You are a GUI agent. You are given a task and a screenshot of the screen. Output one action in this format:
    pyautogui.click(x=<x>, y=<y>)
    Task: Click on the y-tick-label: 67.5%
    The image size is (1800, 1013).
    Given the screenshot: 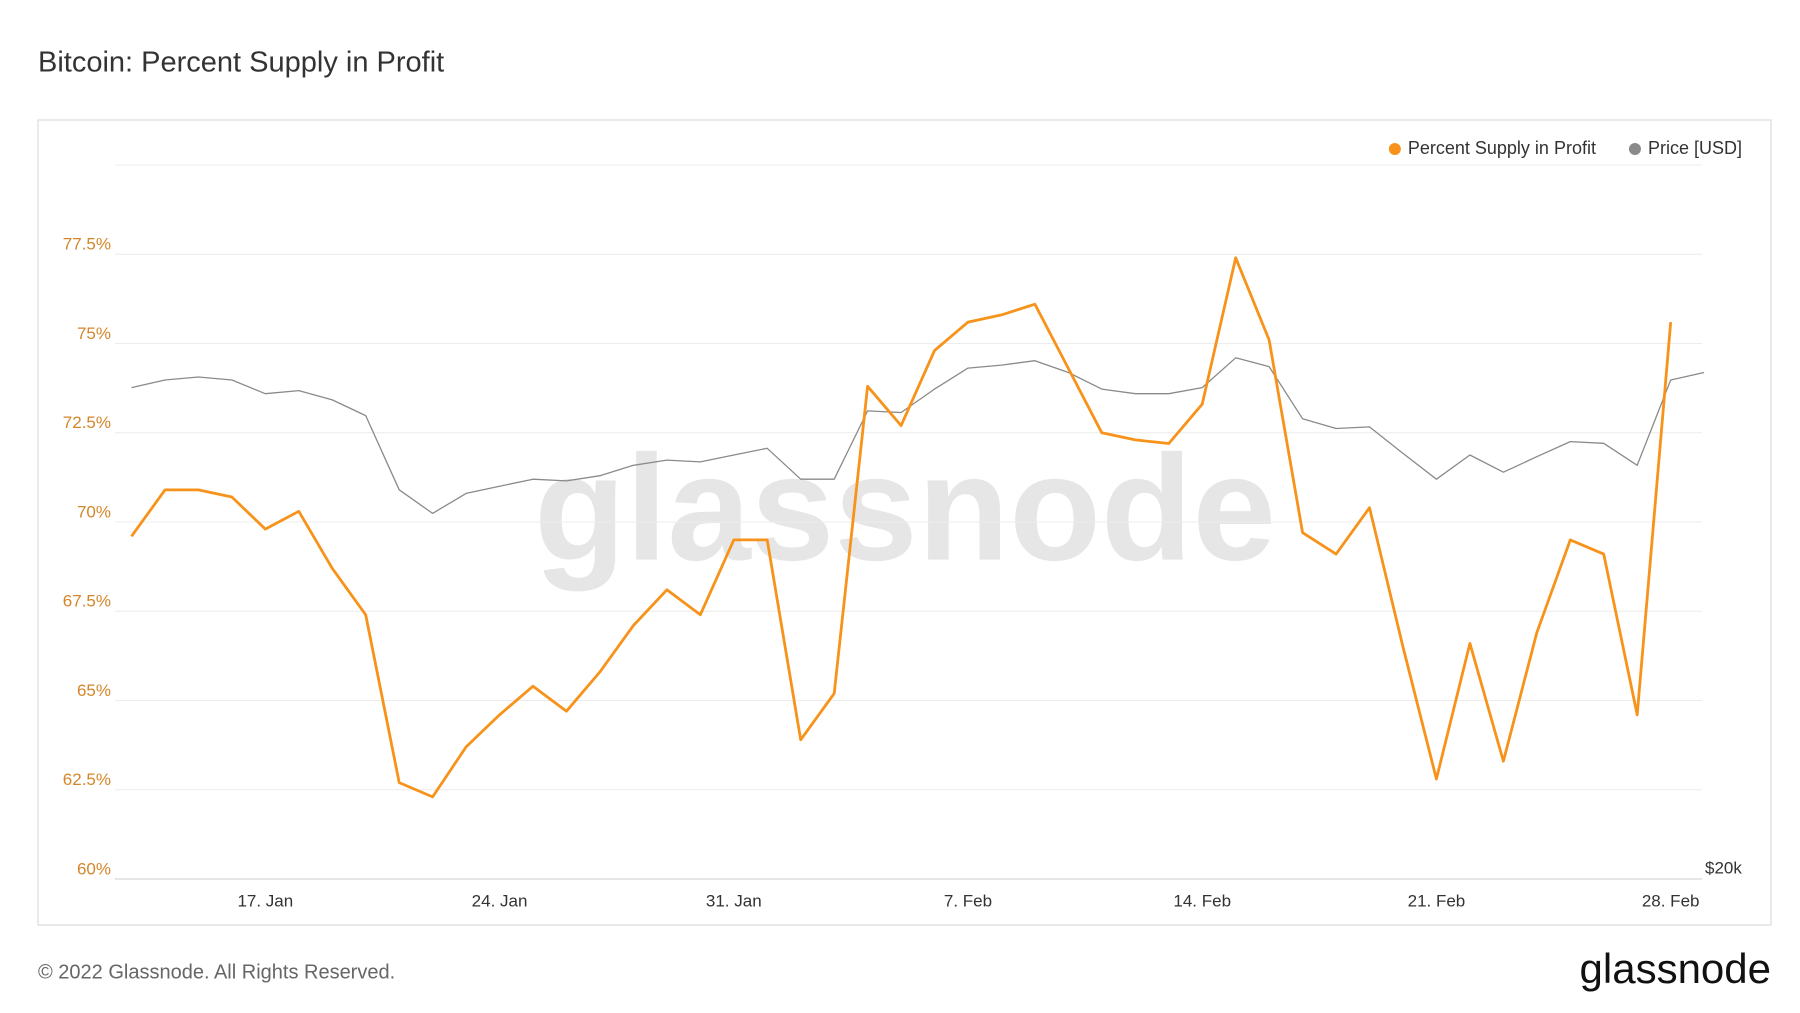 What is the action you would take?
    pyautogui.click(x=87, y=601)
    